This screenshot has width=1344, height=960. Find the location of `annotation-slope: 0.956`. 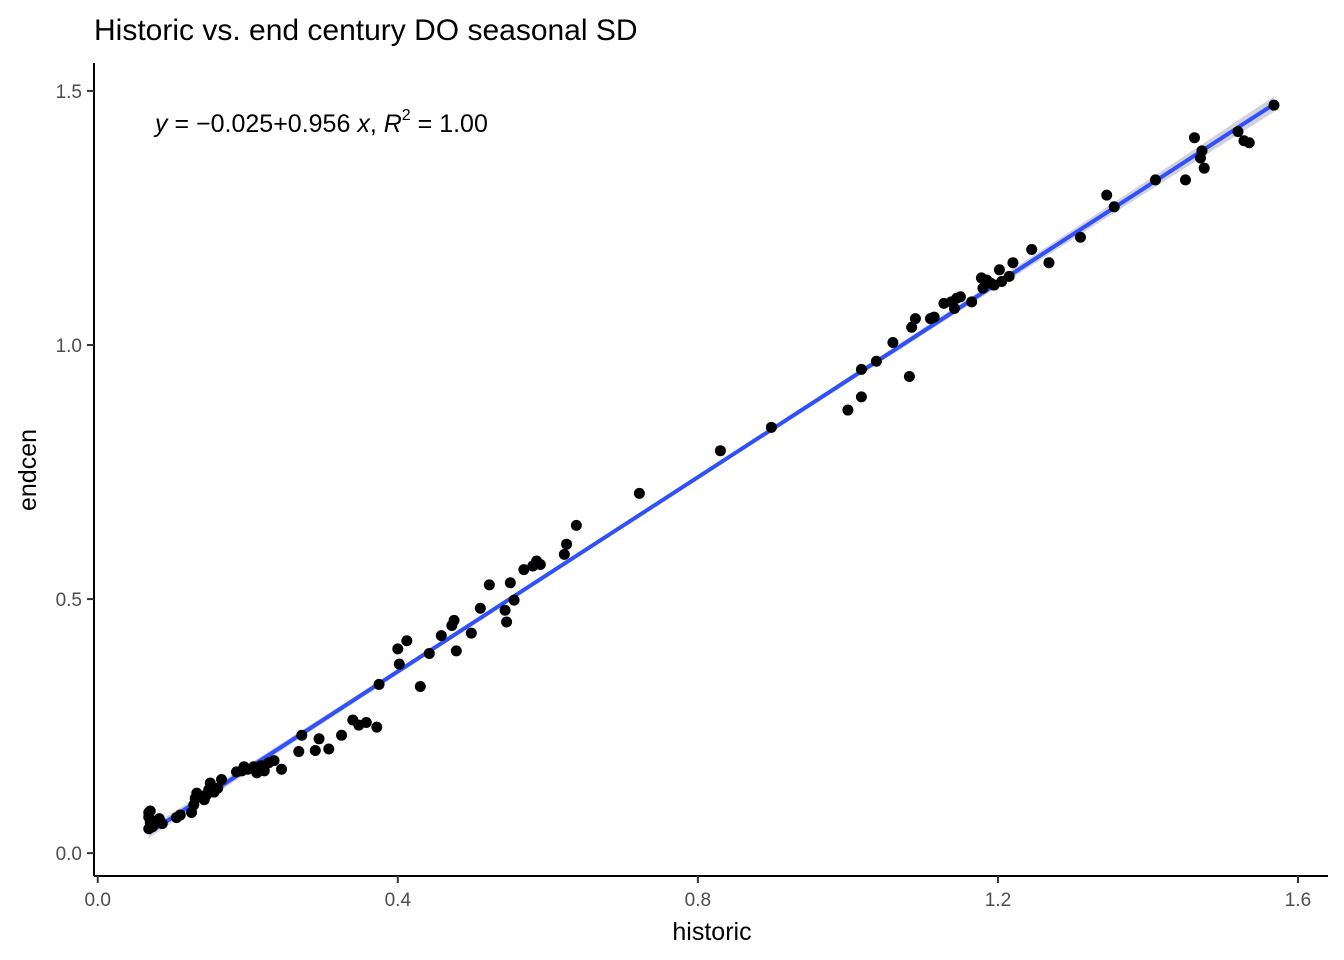

annotation-slope: 0.956 is located at coordinates (319, 124).